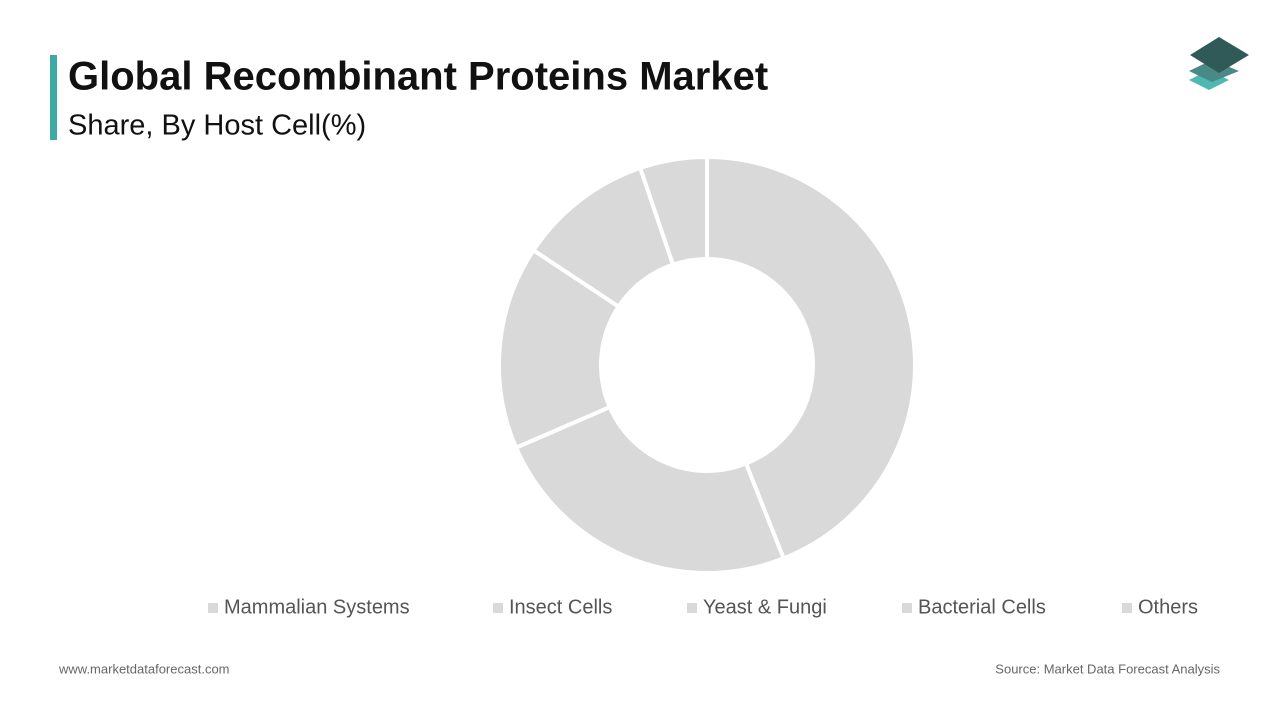 This screenshot has width=1280, height=720. Describe the element at coordinates (1219, 63) in the screenshot. I see `logo` at that location.